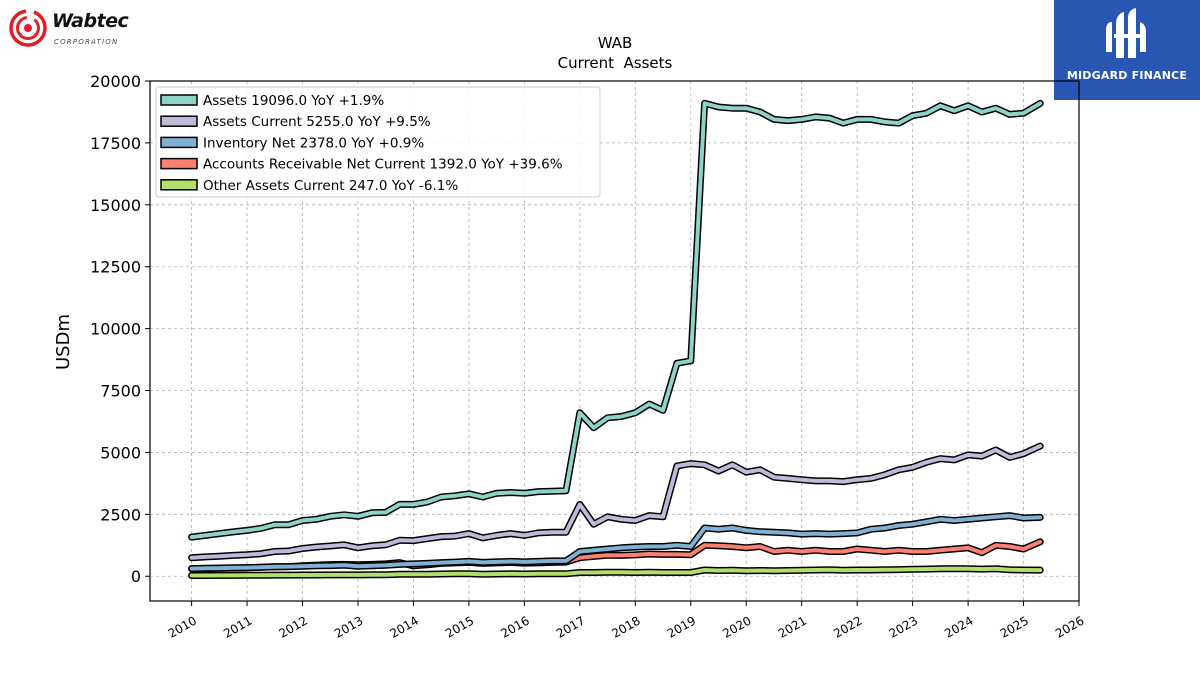  Describe the element at coordinates (86, 42) in the screenshot. I see `wabtec-logo-subtext: CORPORATION` at that location.